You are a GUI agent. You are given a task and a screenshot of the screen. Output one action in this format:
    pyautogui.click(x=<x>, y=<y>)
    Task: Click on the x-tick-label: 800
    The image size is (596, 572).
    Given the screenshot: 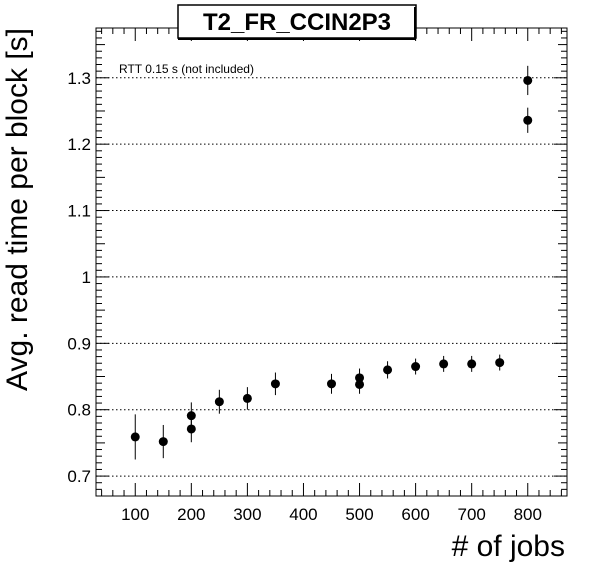 What is the action you would take?
    pyautogui.click(x=528, y=514)
    